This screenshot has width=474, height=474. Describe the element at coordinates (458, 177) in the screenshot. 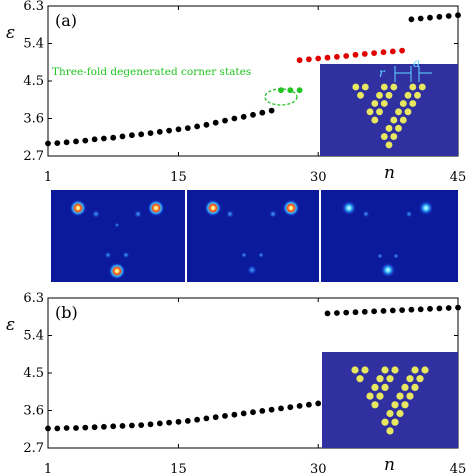

I see `x-tick-label: 45` at that location.